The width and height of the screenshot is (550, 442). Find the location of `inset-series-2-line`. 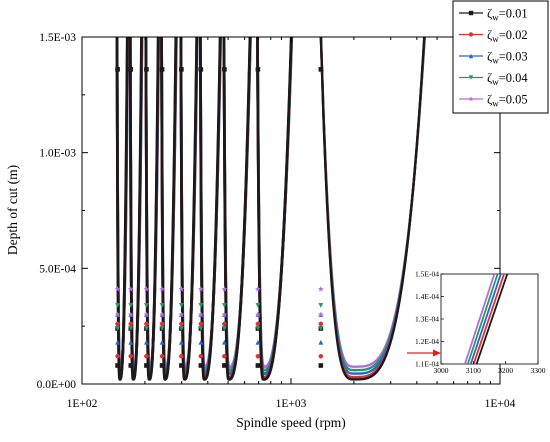

inset-series-2-line is located at coordinates (488, 319).